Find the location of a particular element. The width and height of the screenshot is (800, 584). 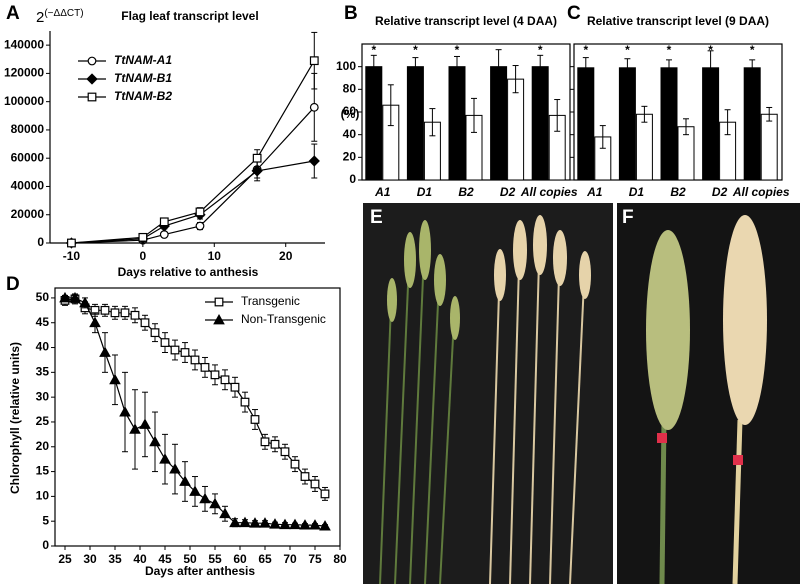

y-tick-label: 0 is located at coordinates (45, 545).